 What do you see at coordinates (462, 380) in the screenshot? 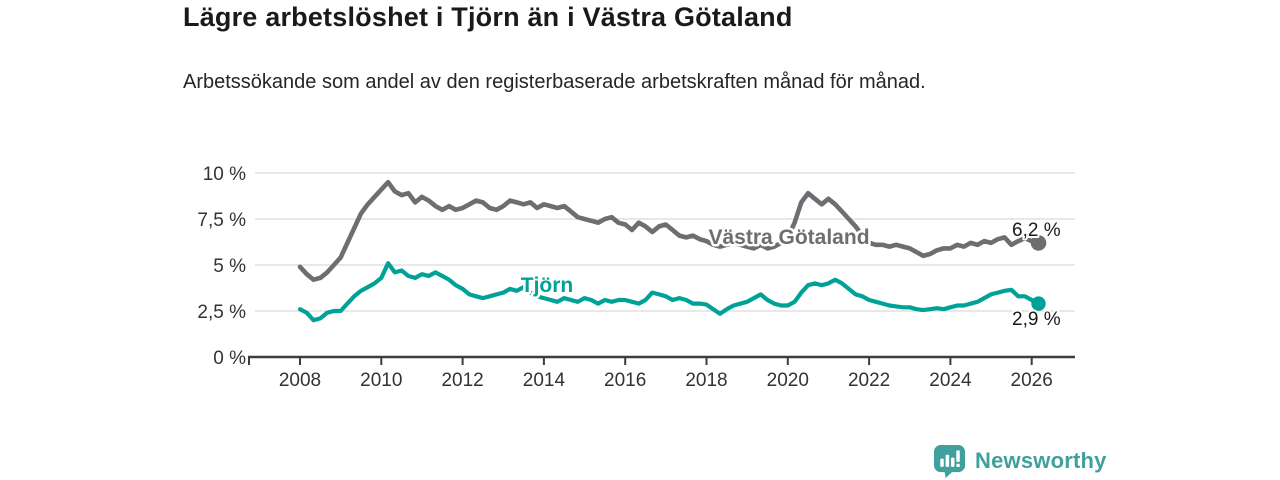
I see `x-axis-tick-label: 2012` at bounding box center [462, 380].